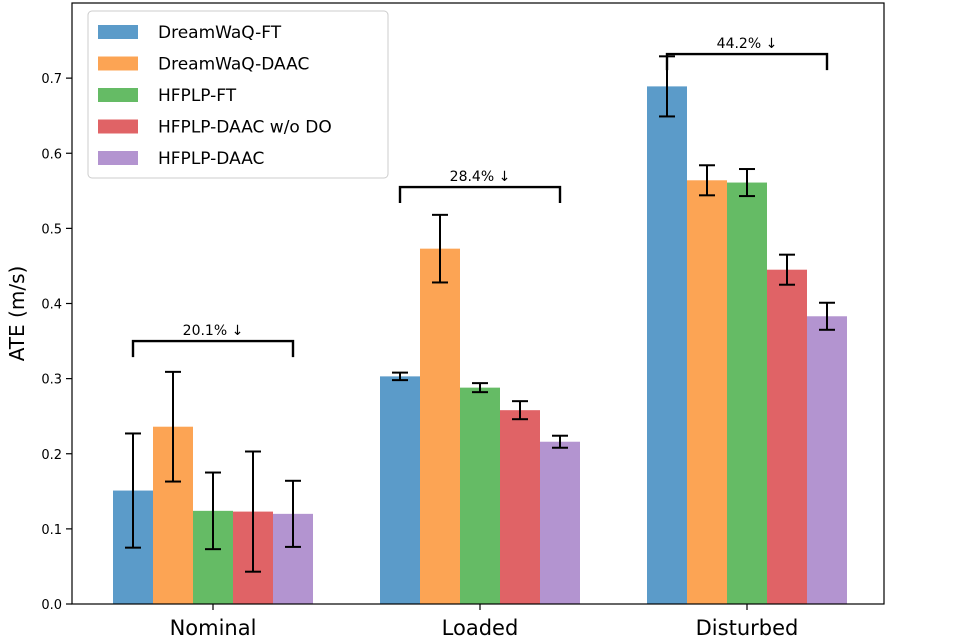  What do you see at coordinates (747, 628) in the screenshot?
I see `x-tick-label-disturbed: Disturbed` at bounding box center [747, 628].